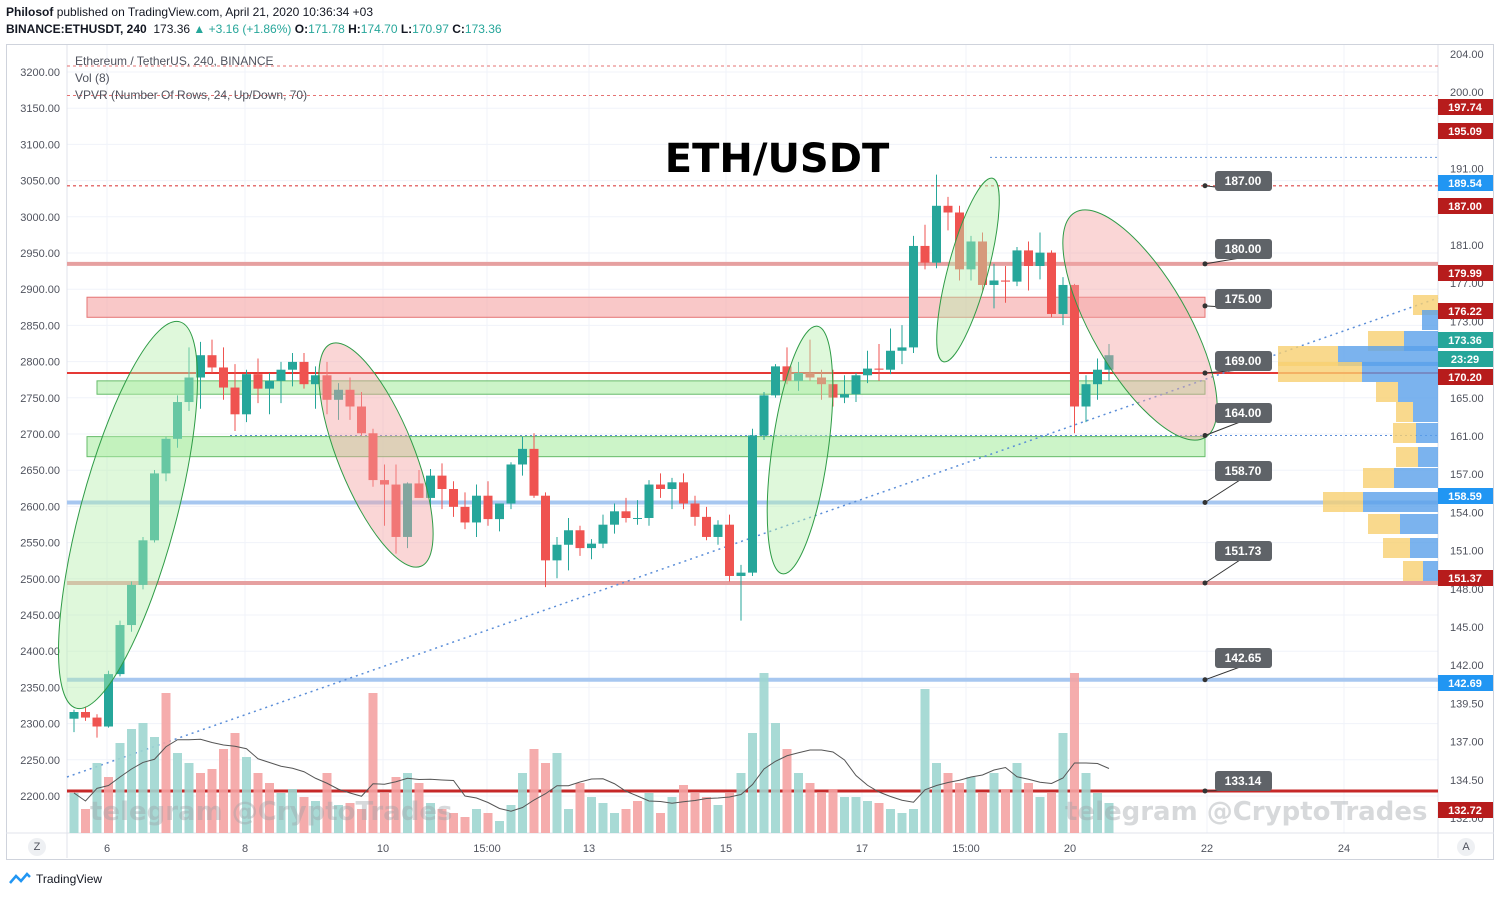 The width and height of the screenshot is (1500, 898). I want to click on left-axis-tick: 3200.00, so click(40, 73).